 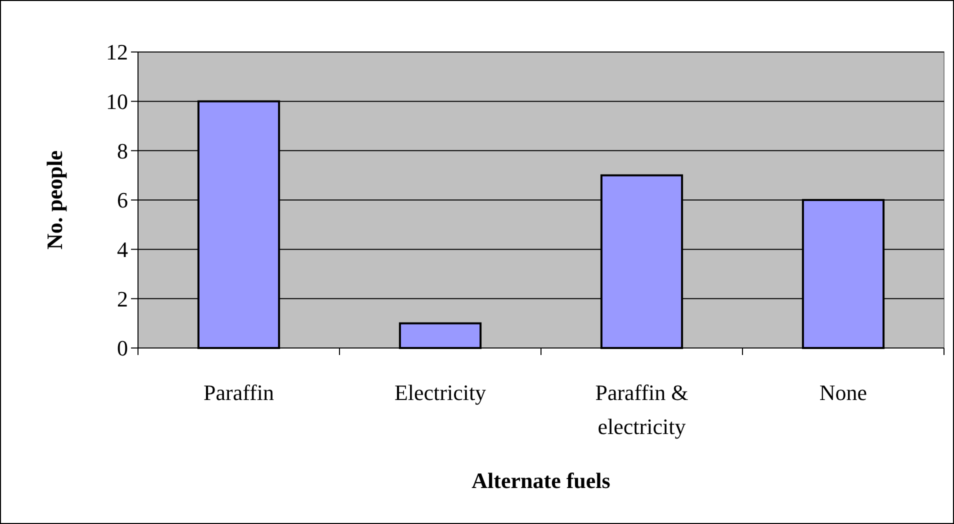 What do you see at coordinates (440, 335) in the screenshot?
I see `bar` at bounding box center [440, 335].